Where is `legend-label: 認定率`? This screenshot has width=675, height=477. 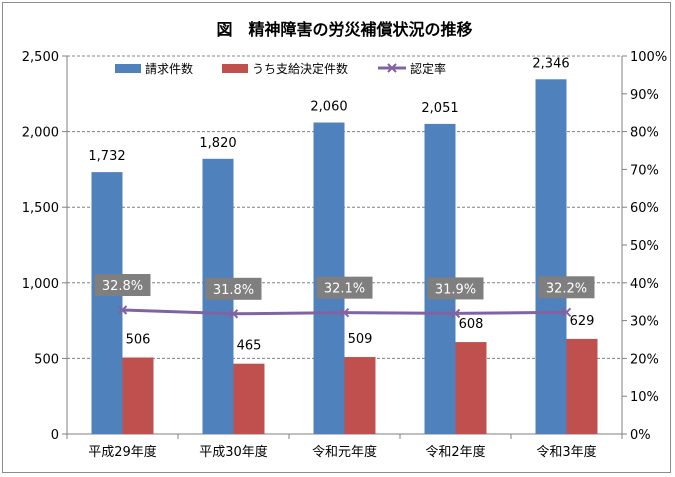
legend-label: 認定率 is located at coordinates (428, 68).